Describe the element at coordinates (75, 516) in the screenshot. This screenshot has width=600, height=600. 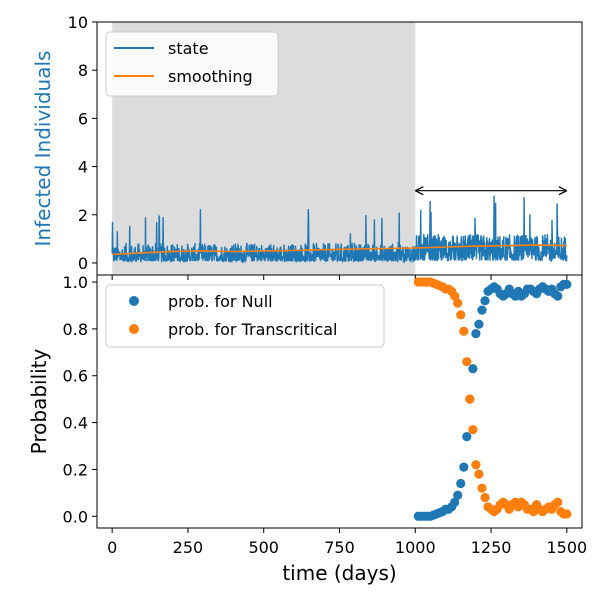
I see `bottom-y-tick-label: 0.0` at that location.